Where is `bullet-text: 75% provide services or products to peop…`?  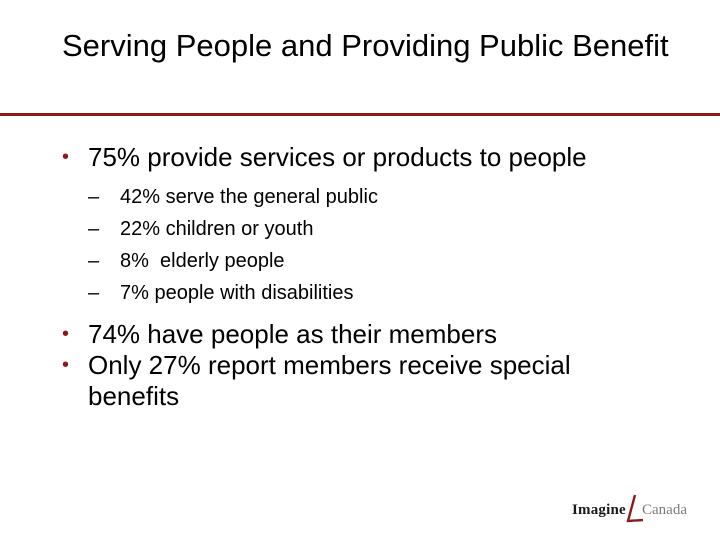 bullet-text: 75% provide services or products to peop… is located at coordinates (337, 157).